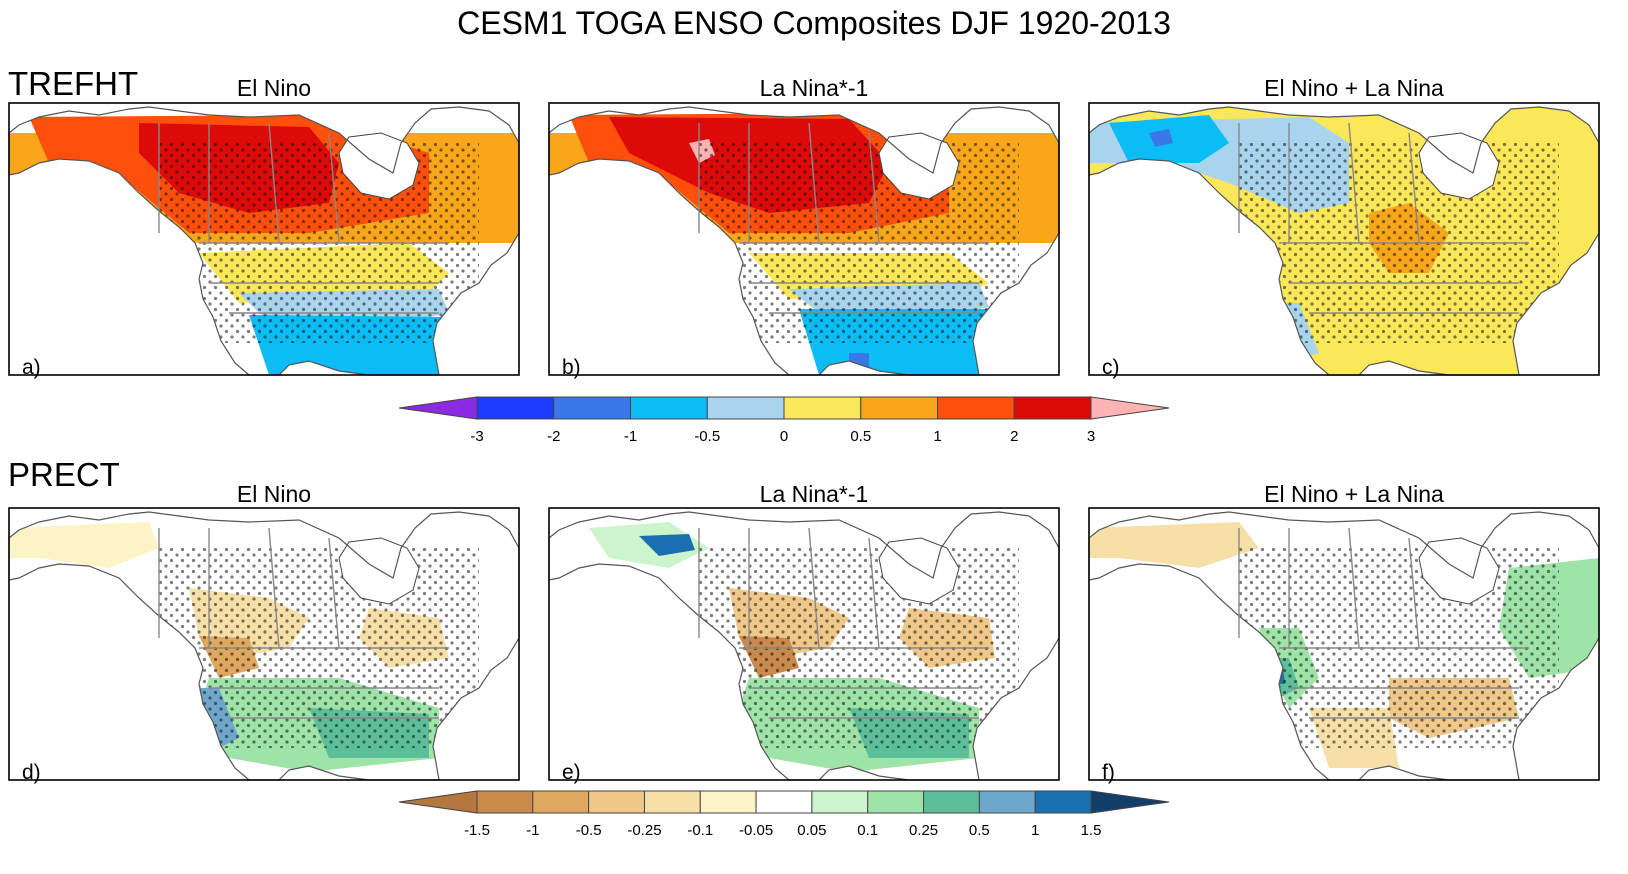 The height and width of the screenshot is (874, 1628). What do you see at coordinates (867, 830) in the screenshot?
I see `colorbar-tick-label: 0.1` at bounding box center [867, 830].